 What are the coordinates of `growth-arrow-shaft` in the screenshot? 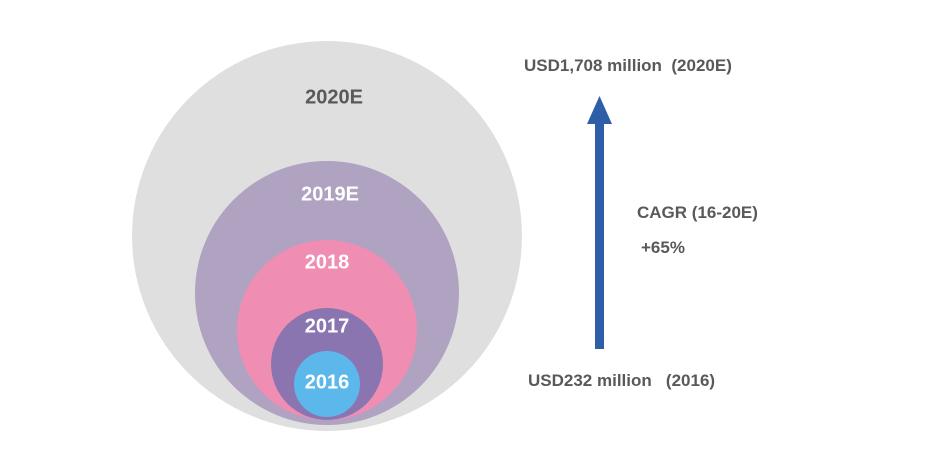 It's located at (599, 234).